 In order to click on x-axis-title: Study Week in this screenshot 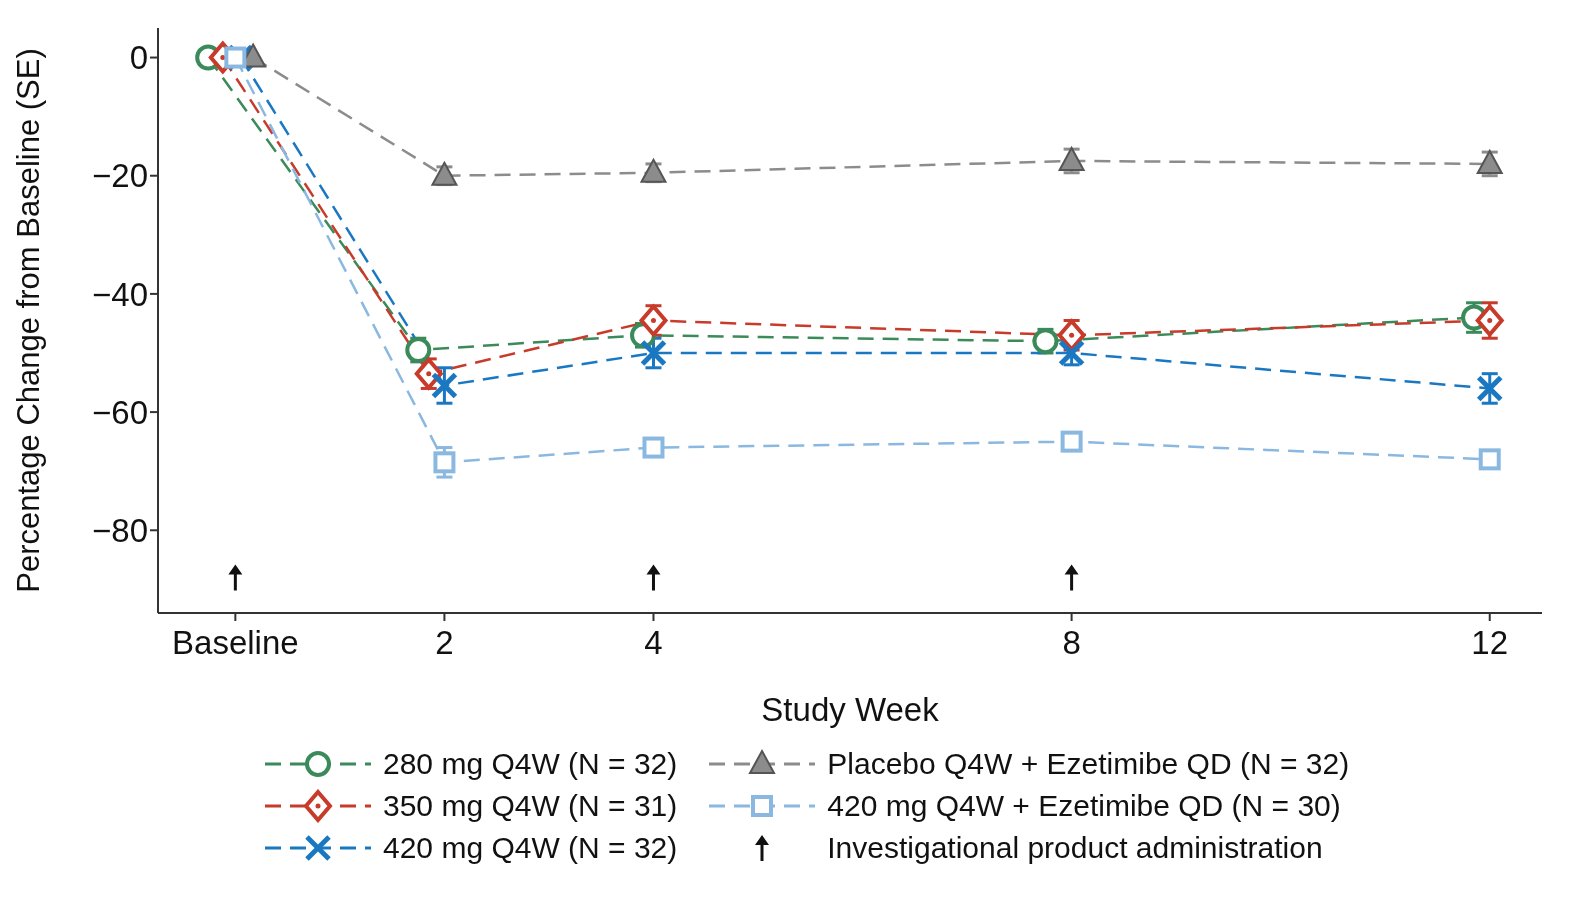, I will do `click(850, 709)`.